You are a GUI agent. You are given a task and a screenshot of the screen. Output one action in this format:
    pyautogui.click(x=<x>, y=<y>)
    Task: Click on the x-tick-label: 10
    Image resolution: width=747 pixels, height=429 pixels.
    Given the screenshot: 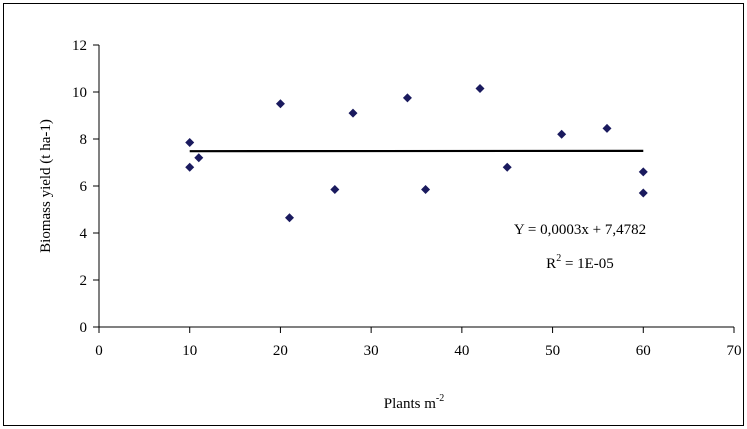 What is the action you would take?
    pyautogui.click(x=189, y=351)
    